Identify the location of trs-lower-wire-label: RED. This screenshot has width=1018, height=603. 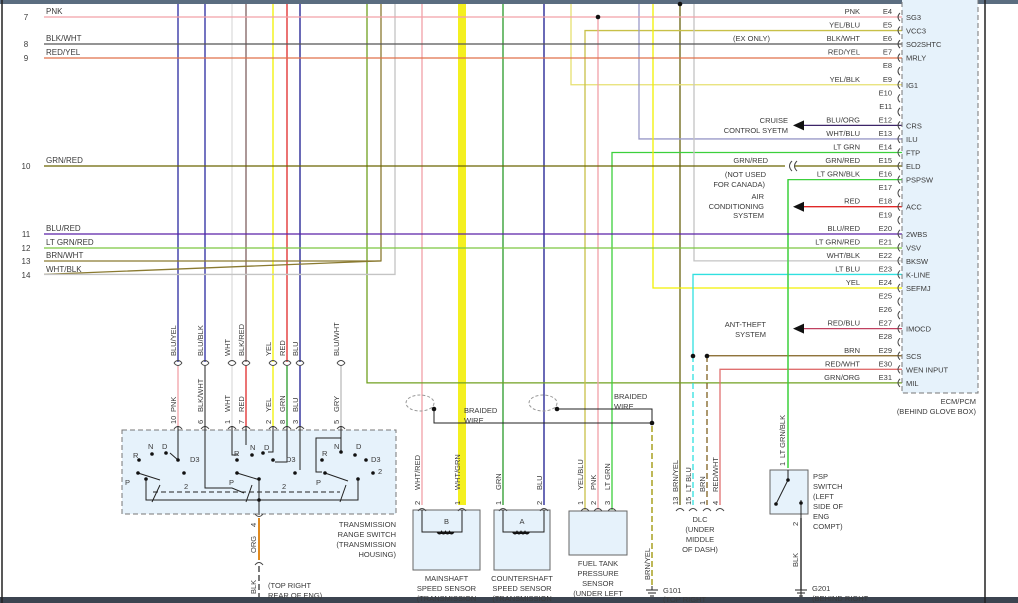
(241, 404).